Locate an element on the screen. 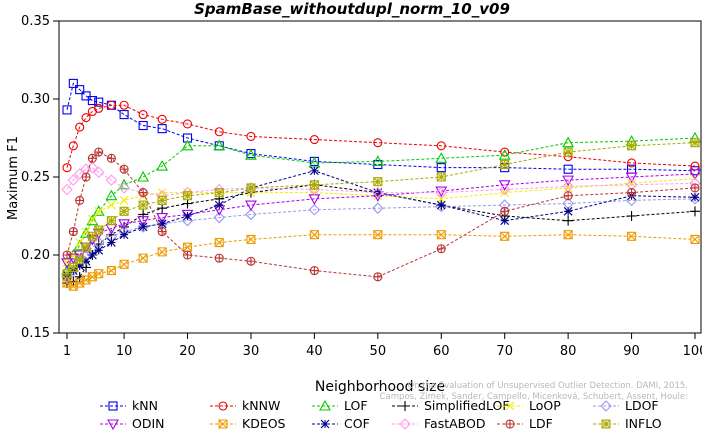 The image size is (702, 438). legend-label: FastABOD is located at coordinates (455, 423).